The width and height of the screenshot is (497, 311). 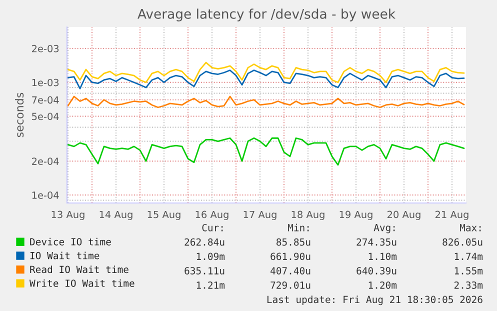 What do you see at coordinates (293, 242) in the screenshot?
I see `text: 85.85u` at bounding box center [293, 242].